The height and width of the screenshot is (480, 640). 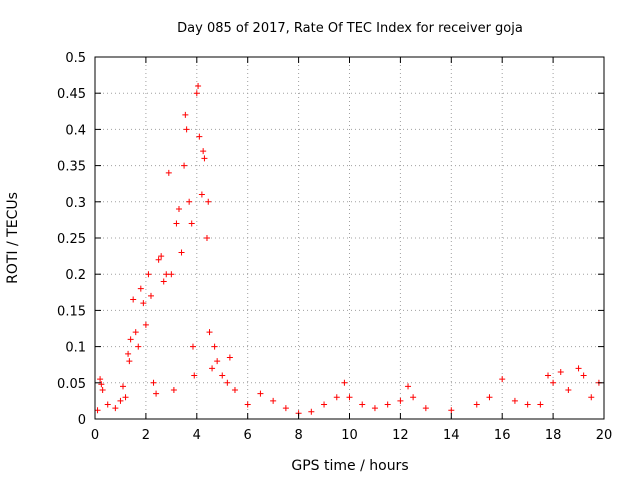 What do you see at coordinates (75, 58) in the screenshot?
I see `y-tick-label: 0.5` at bounding box center [75, 58].